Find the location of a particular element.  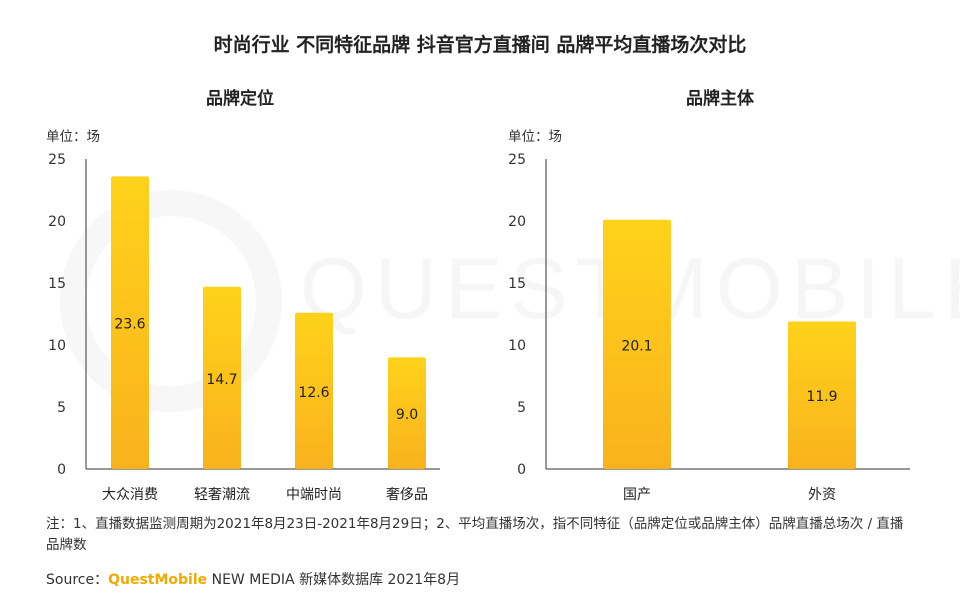

chart-1-data-label: 11.9 is located at coordinates (821, 397).